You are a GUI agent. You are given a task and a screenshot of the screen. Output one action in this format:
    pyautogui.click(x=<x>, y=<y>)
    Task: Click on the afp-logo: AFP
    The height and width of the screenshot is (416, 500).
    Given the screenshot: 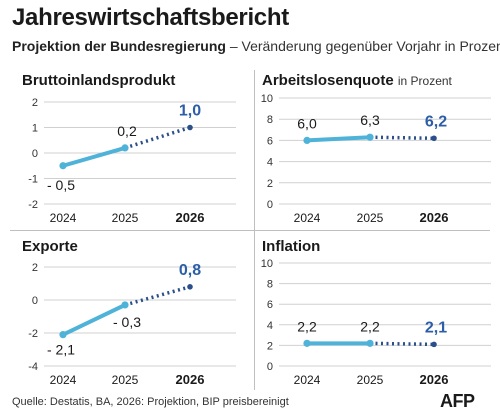 What is the action you would take?
    pyautogui.click(x=457, y=401)
    